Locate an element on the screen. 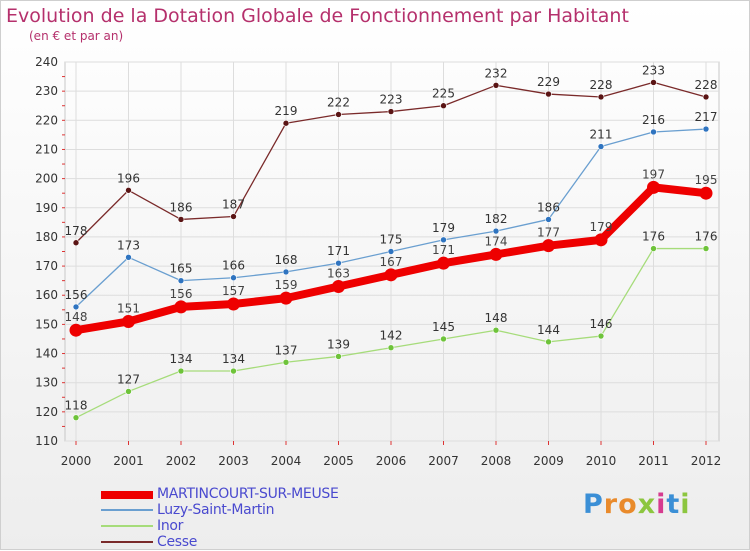  y-tick-label: 130 is located at coordinates (46, 383).